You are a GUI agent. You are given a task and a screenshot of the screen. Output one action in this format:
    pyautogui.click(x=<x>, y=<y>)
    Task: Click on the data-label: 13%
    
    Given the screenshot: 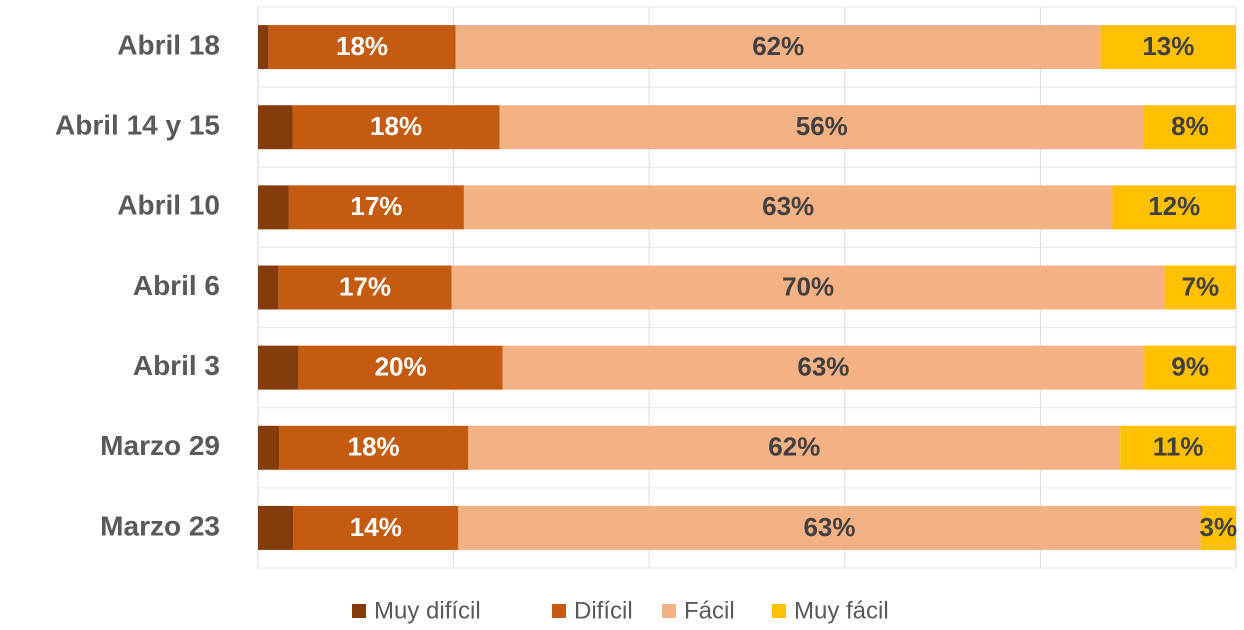 What is the action you would take?
    pyautogui.click(x=1168, y=46)
    